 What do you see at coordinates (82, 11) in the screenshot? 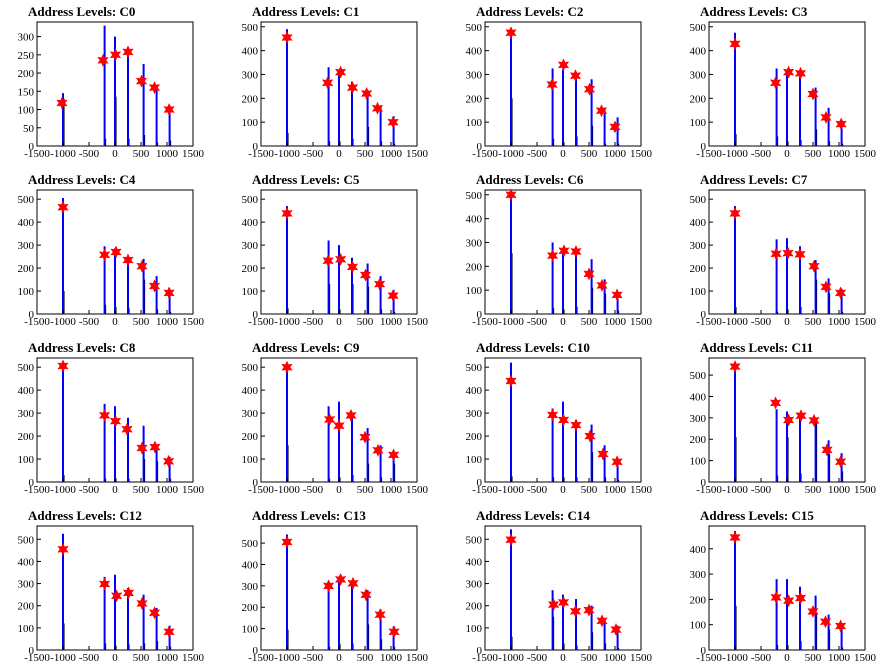
I see `chart-title: Address Levels: C0` at bounding box center [82, 11].